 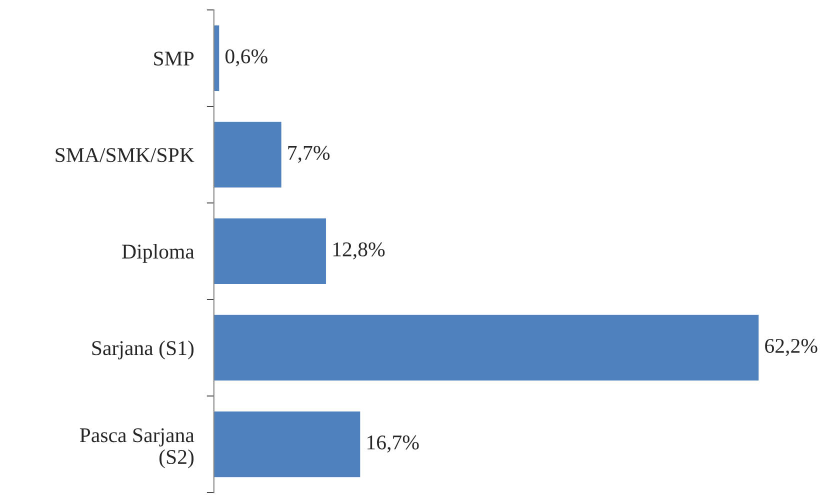 What do you see at coordinates (393, 443) in the screenshot?
I see `data-label: 16,7%` at bounding box center [393, 443].